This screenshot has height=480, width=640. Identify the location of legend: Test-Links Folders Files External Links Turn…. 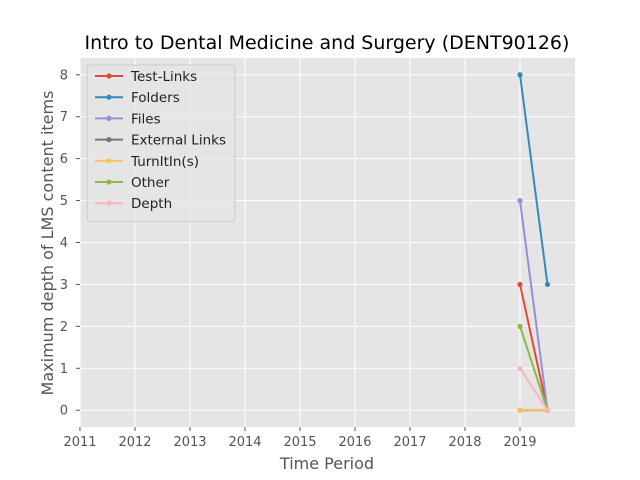
(161, 143).